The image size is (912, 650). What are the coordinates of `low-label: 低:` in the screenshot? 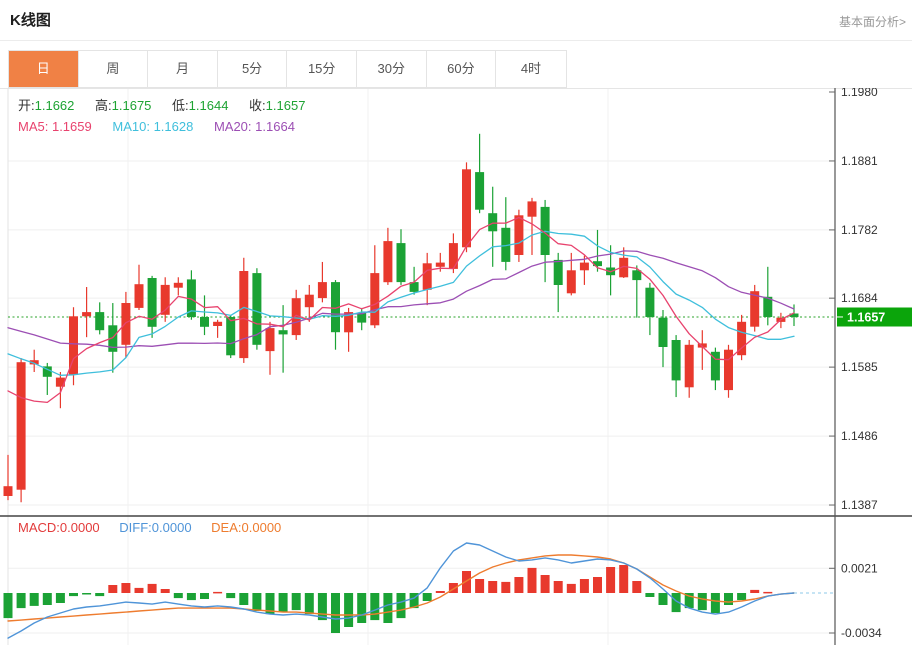 It's located at (180, 105).